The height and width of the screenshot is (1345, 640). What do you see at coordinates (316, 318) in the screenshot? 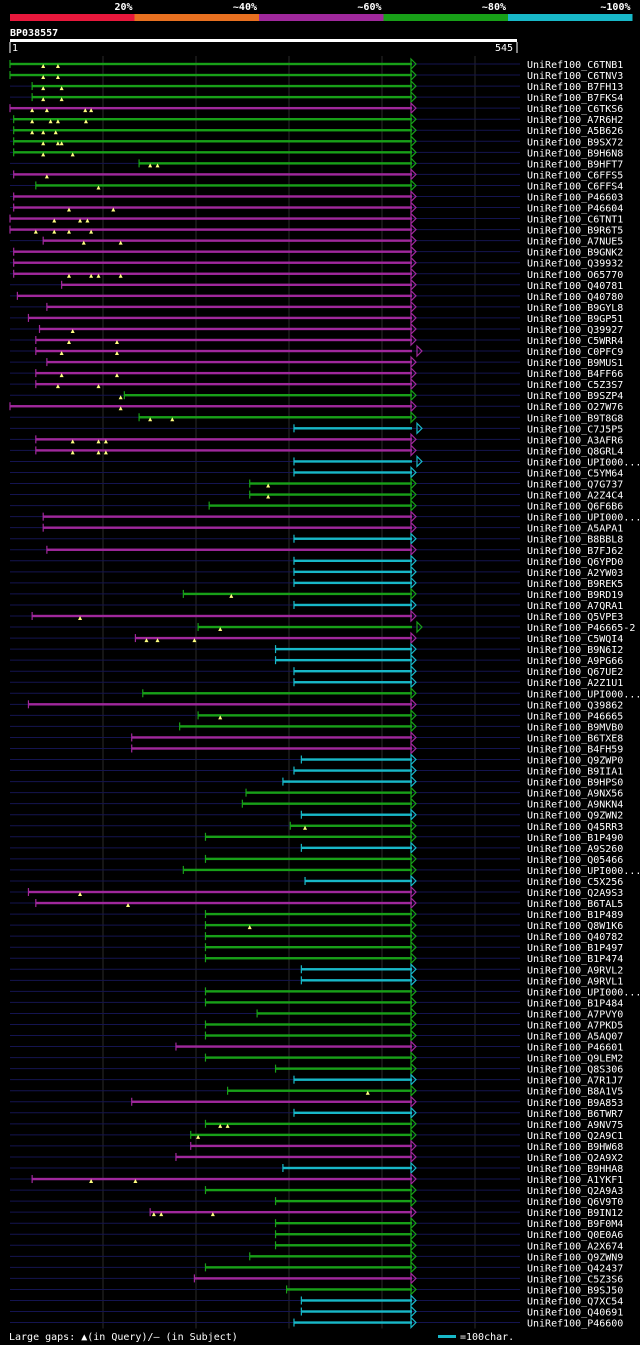
I see `hit-row: UniRef100_B9GP51` at bounding box center [316, 318].